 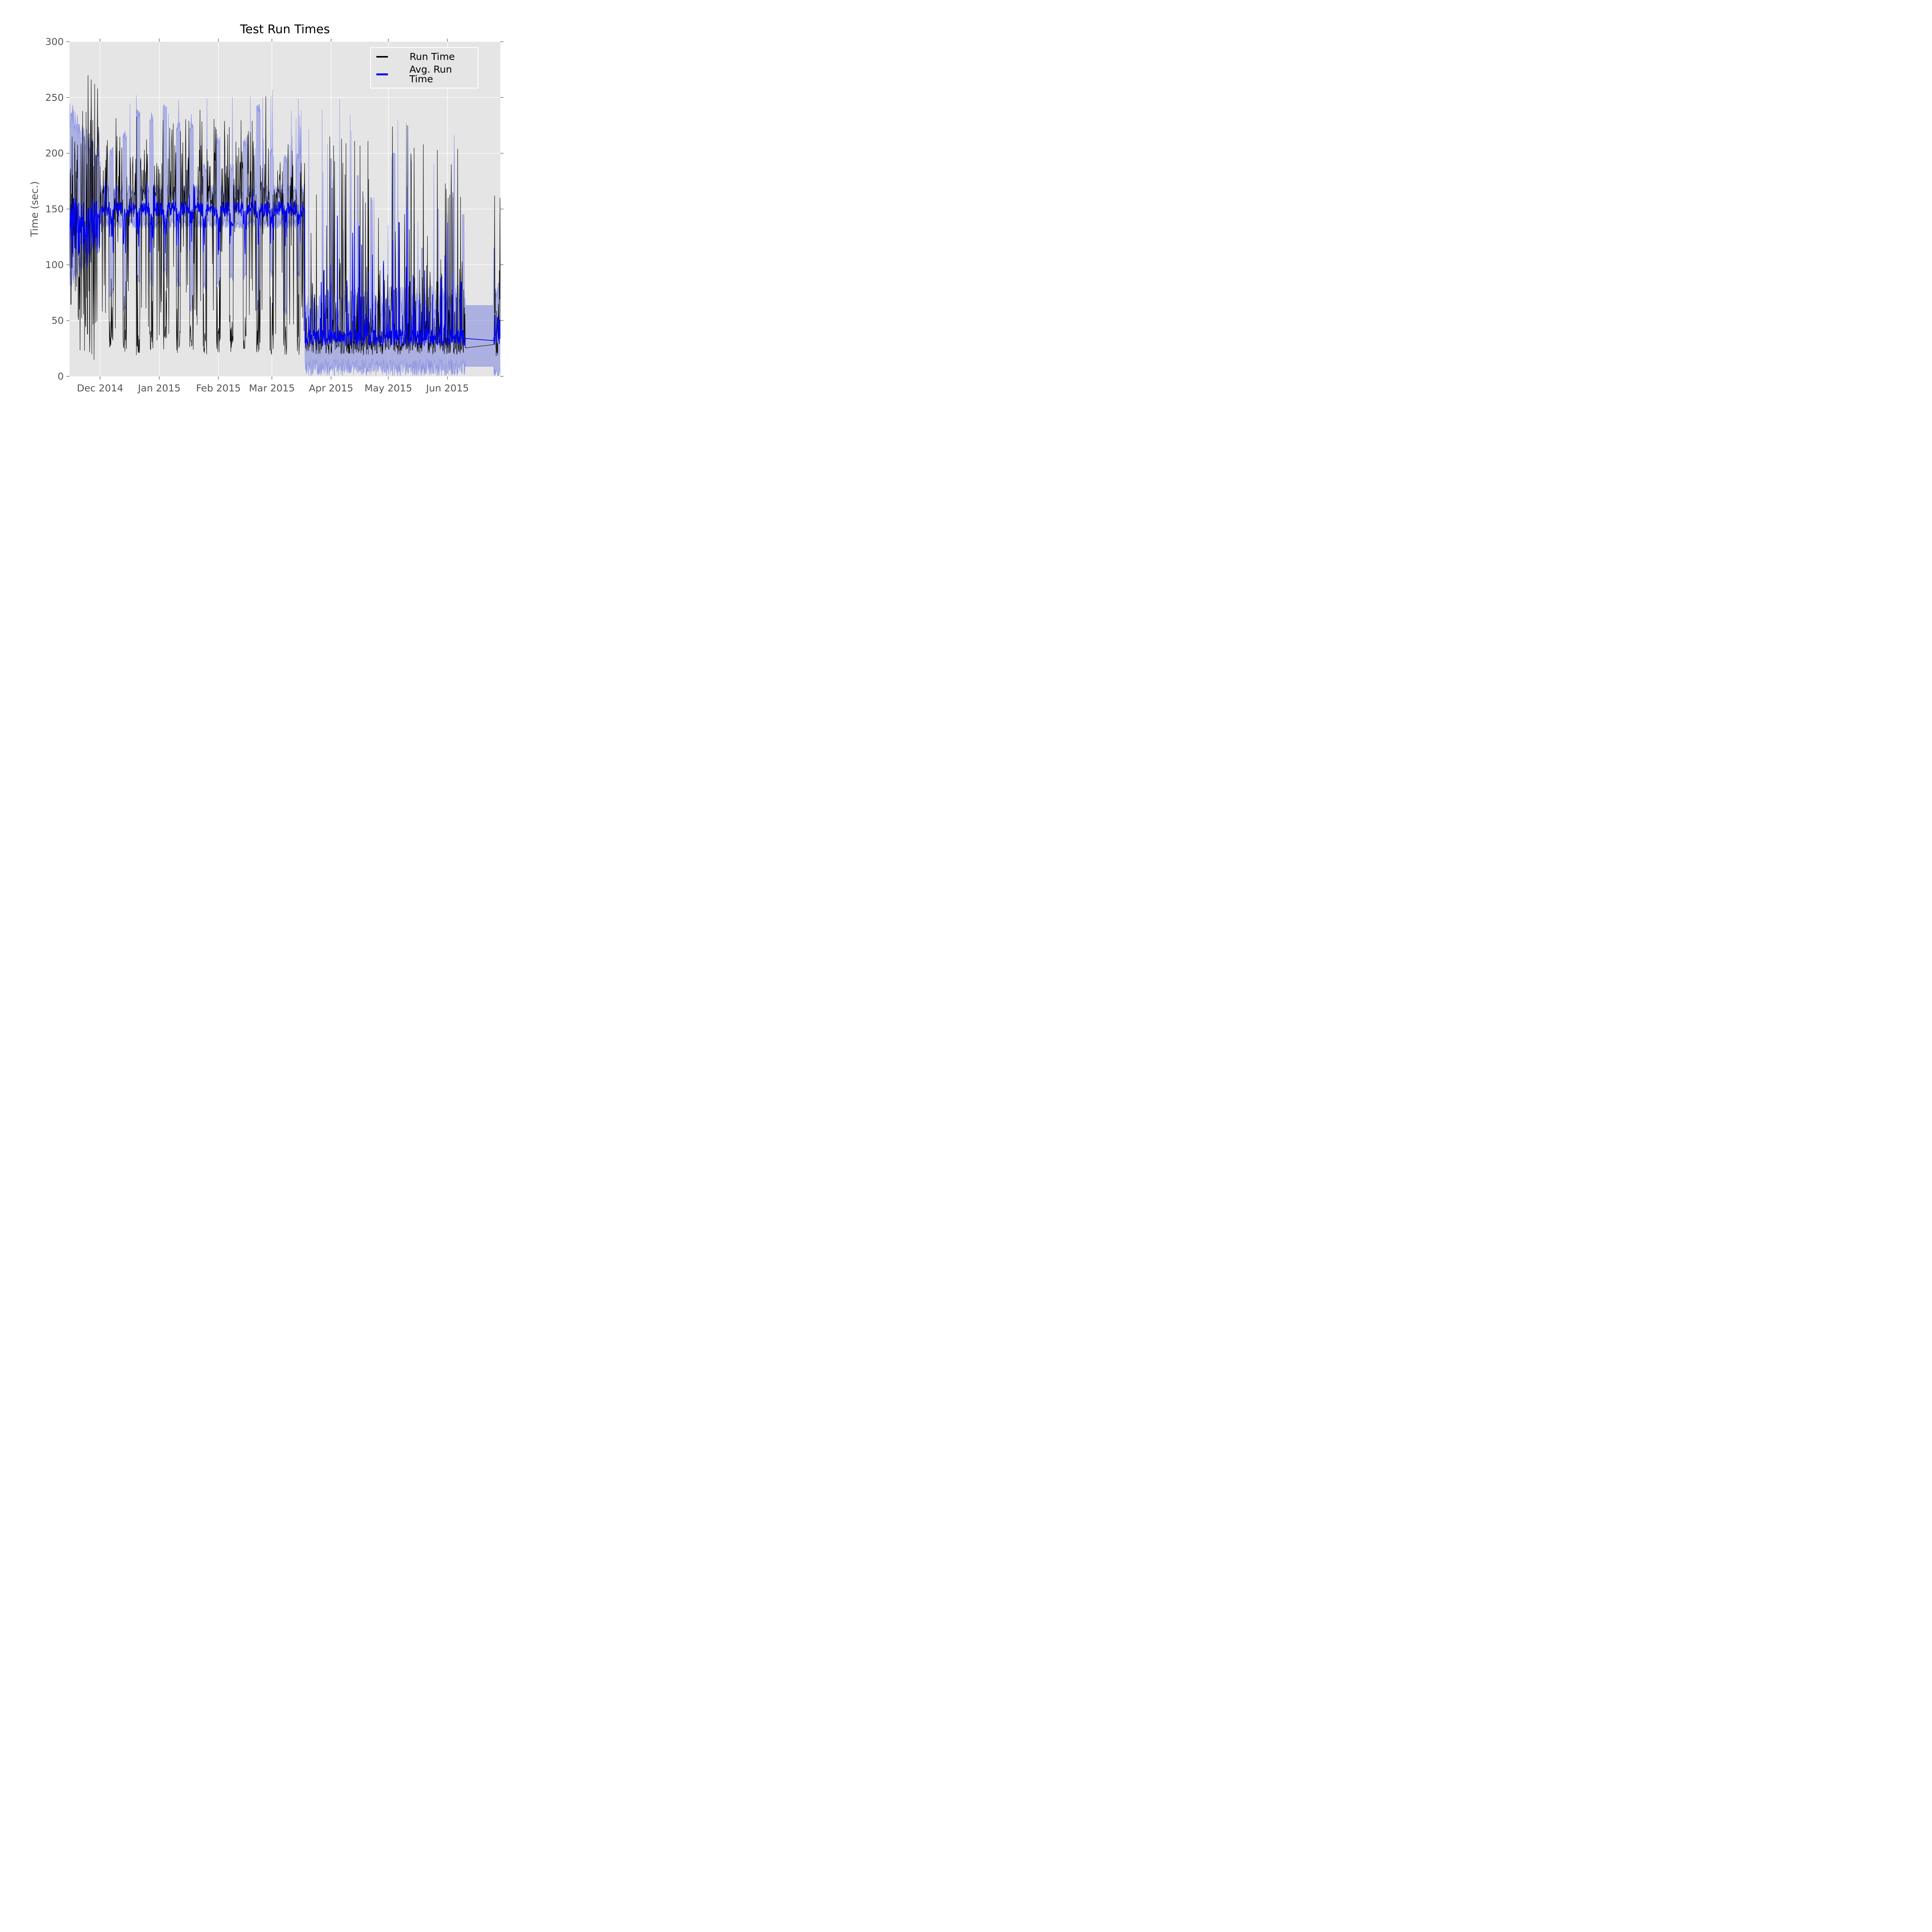 What do you see at coordinates (58, 321) in the screenshot?
I see `y-tick-label: 50` at bounding box center [58, 321].